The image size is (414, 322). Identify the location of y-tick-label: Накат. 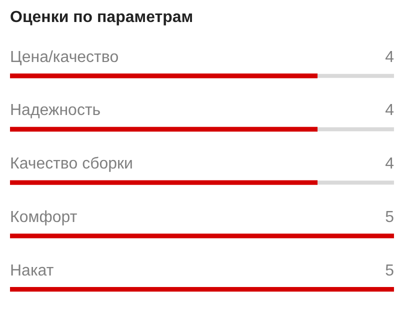
(32, 271).